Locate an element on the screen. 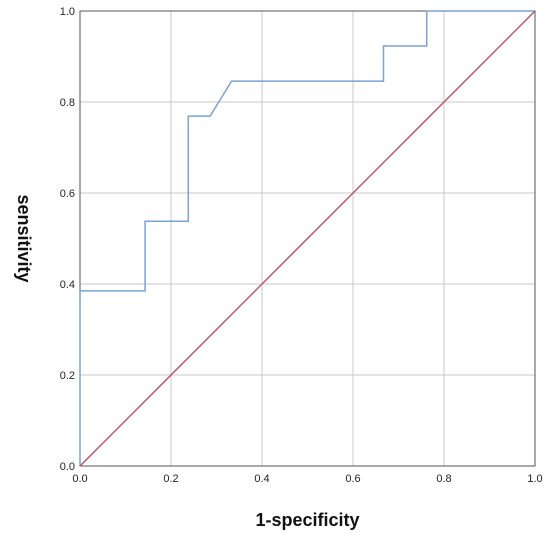  x-tick-labels: 0.0 0.2 0.4 0.6 0.8 1.0 is located at coordinates (307, 479).